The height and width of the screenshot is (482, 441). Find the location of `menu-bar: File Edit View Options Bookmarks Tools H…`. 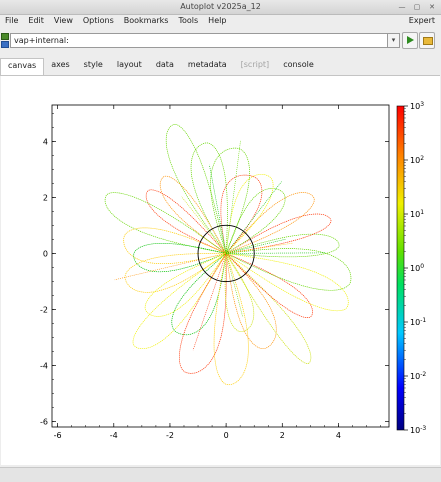

menu-bar: File Edit View Options Bookmarks Tools H… is located at coordinates (220, 21).